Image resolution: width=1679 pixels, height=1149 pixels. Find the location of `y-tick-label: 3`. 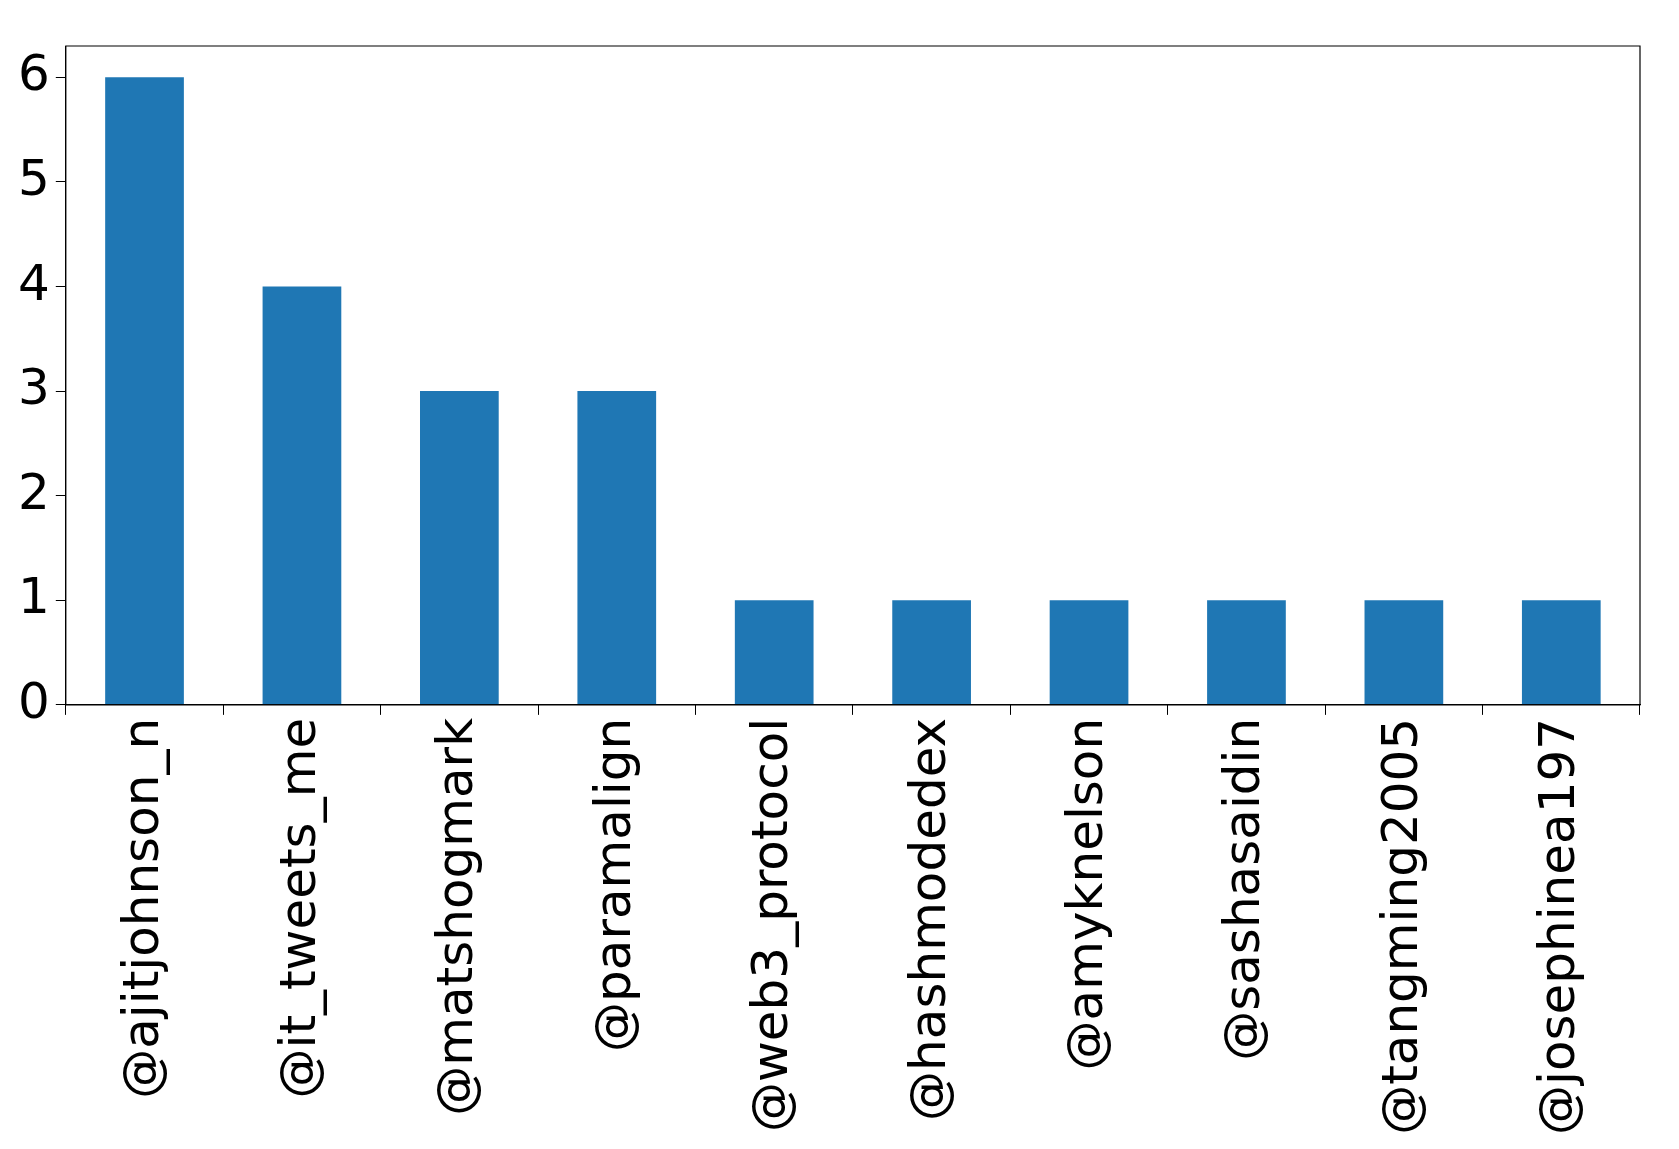

y-tick-label: 3 is located at coordinates (34, 387).